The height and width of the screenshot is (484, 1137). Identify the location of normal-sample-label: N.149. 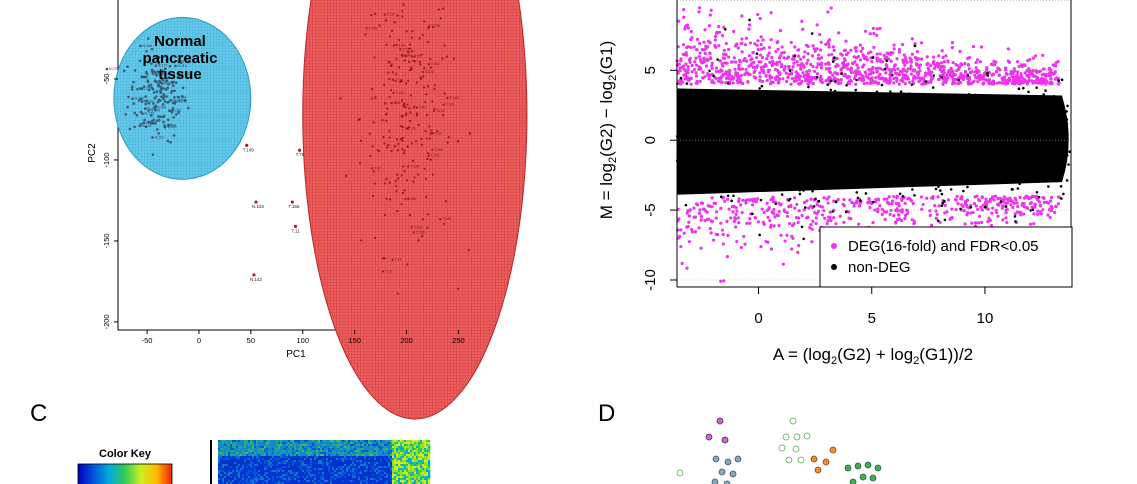
(152, 109).